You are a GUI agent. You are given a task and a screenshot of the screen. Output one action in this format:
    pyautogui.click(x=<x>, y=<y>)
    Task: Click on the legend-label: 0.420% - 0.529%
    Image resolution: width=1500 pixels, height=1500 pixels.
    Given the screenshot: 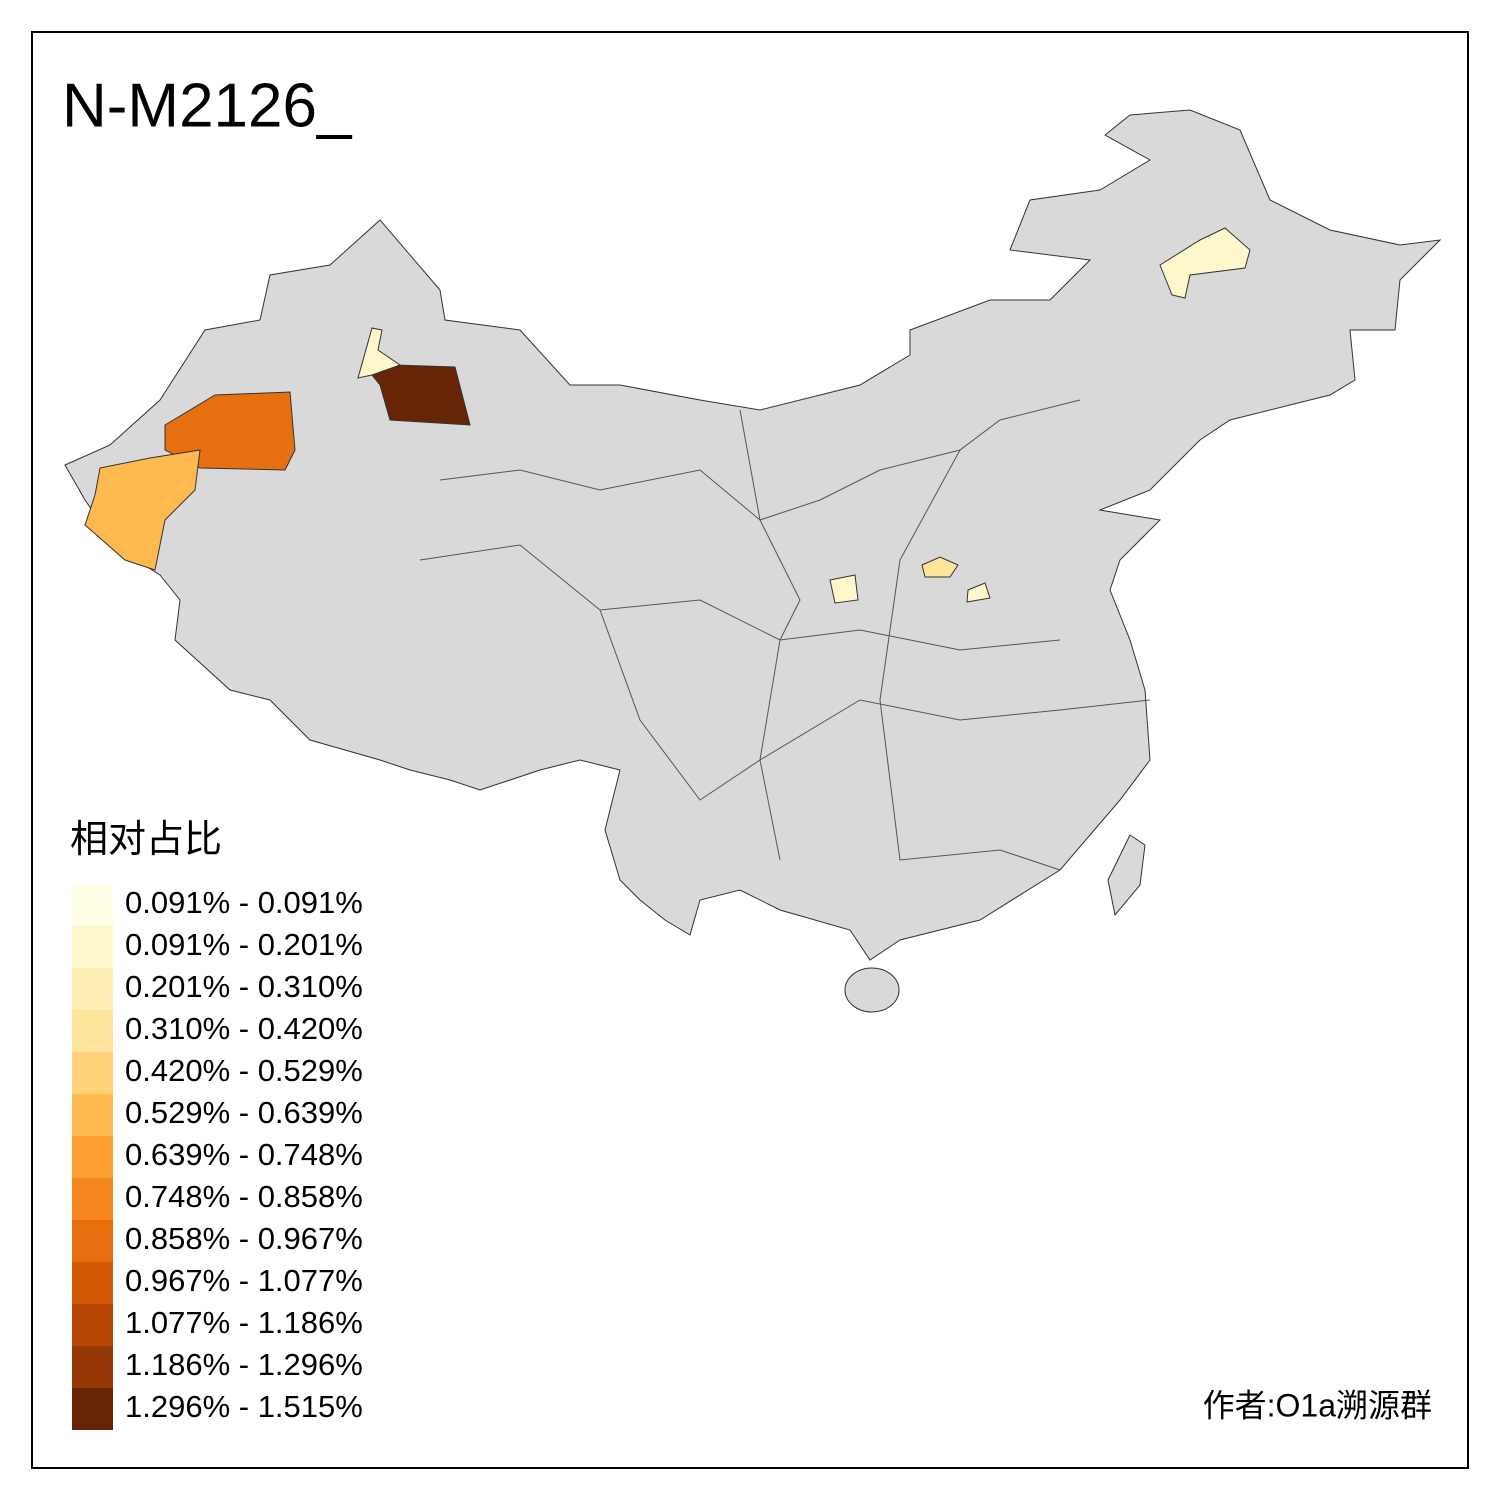 What is the action you would take?
    pyautogui.click(x=244, y=1070)
    